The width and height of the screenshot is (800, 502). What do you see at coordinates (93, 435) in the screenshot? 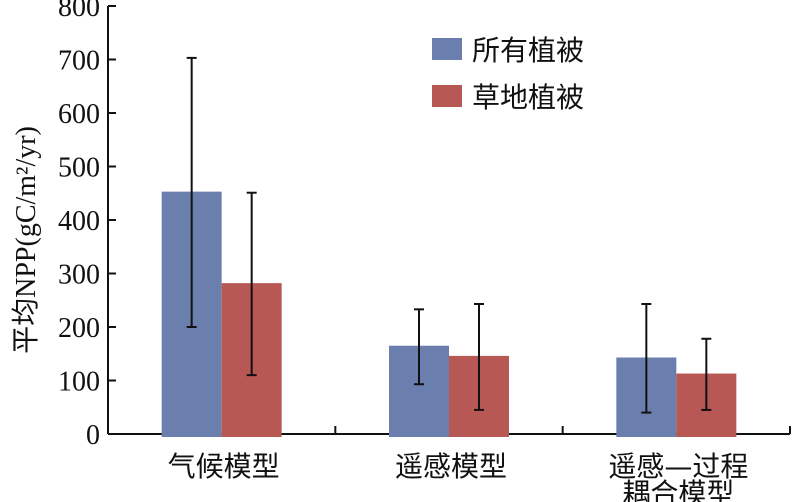
I see `y-tick-label: 0` at bounding box center [93, 435].